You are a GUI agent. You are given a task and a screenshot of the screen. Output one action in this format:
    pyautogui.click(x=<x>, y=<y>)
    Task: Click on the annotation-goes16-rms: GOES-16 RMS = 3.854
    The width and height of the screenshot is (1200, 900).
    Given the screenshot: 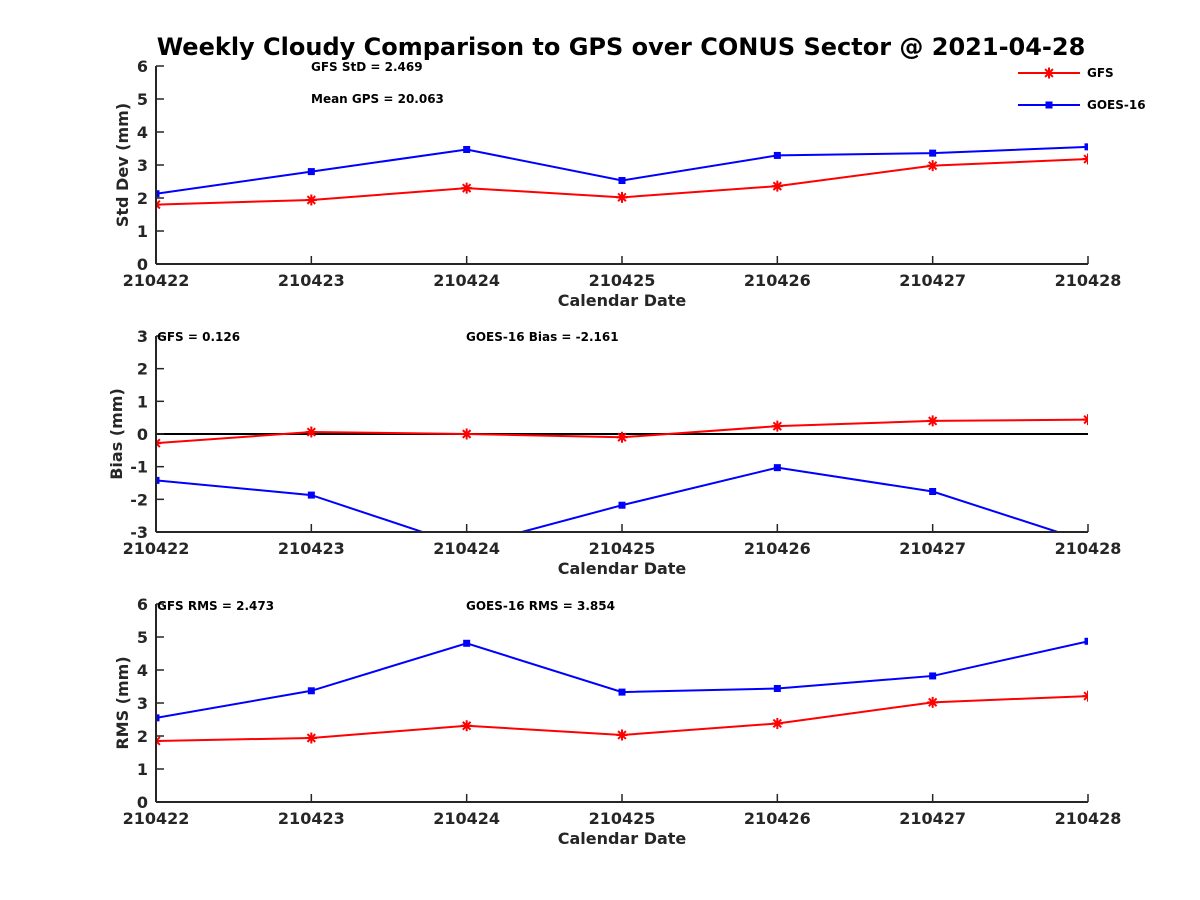 What is the action you would take?
    pyautogui.click(x=540, y=606)
    